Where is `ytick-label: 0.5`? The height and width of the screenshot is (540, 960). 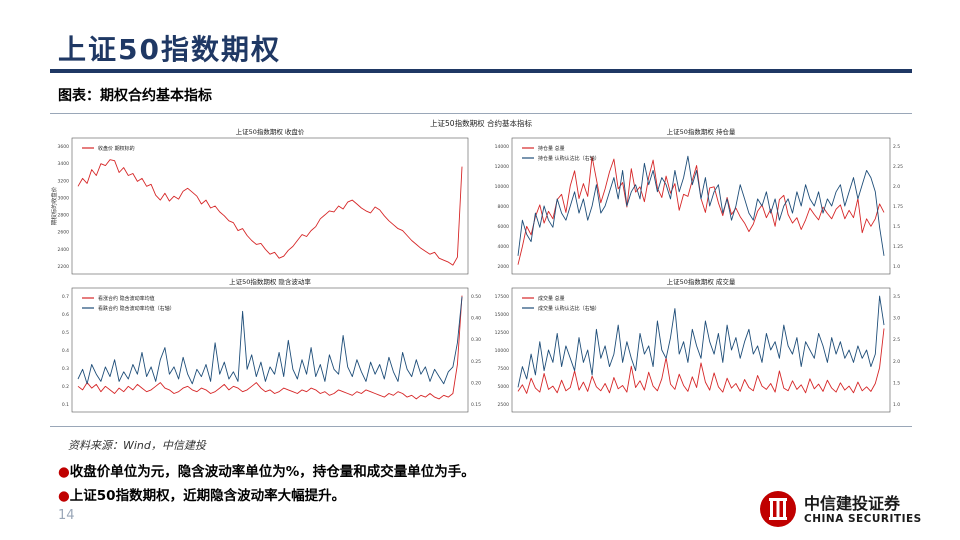 ytick-label: 0.5 is located at coordinates (65, 333).